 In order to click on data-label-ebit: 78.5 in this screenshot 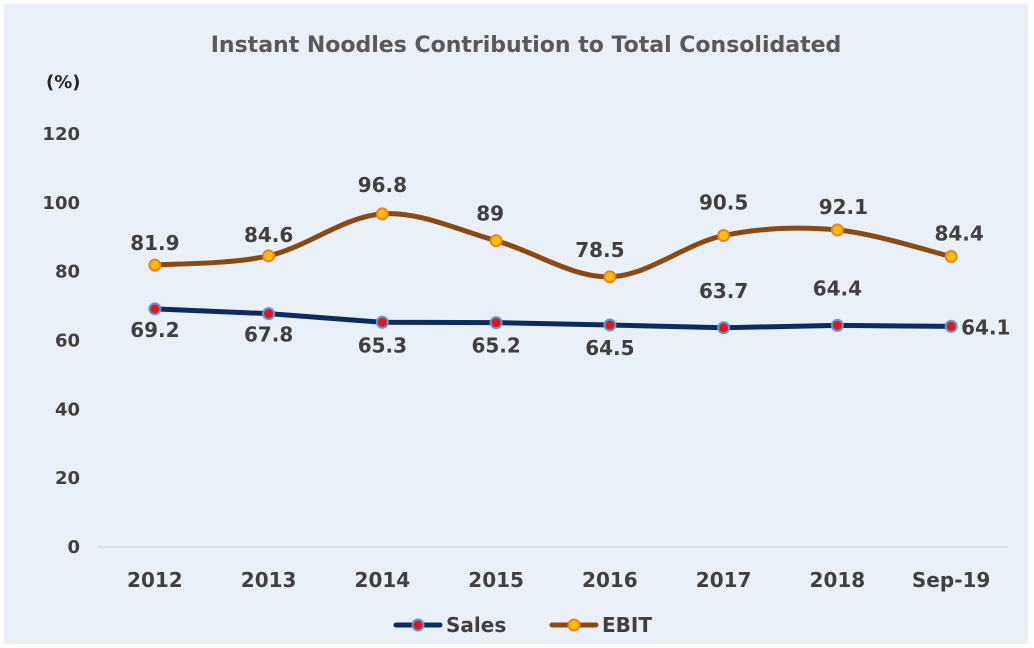, I will do `click(599, 250)`.